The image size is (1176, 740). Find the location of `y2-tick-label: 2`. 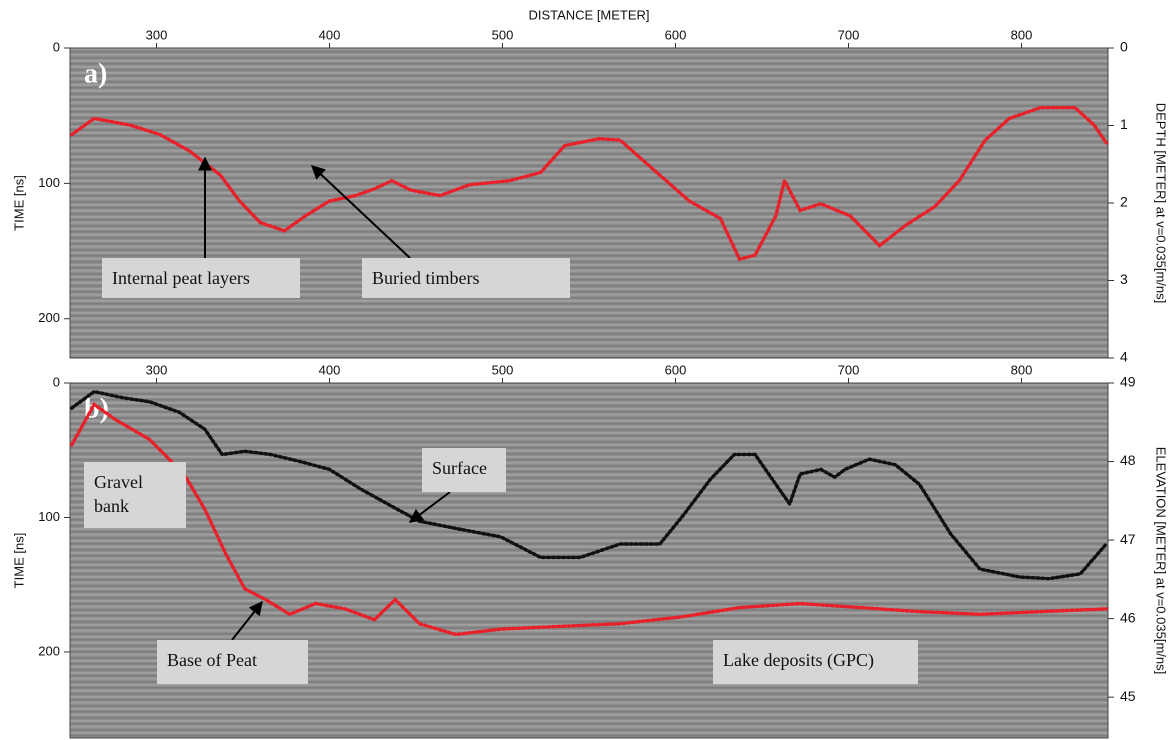

y2-tick-label: 2 is located at coordinates (1124, 202).